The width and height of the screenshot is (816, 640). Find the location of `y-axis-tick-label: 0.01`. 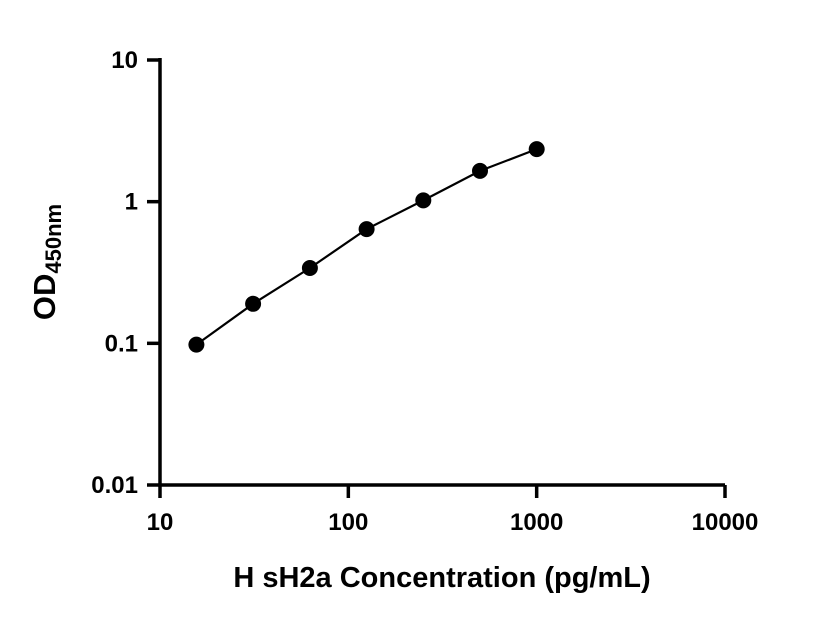

y-axis-tick-label: 0.01 is located at coordinates (114, 485).